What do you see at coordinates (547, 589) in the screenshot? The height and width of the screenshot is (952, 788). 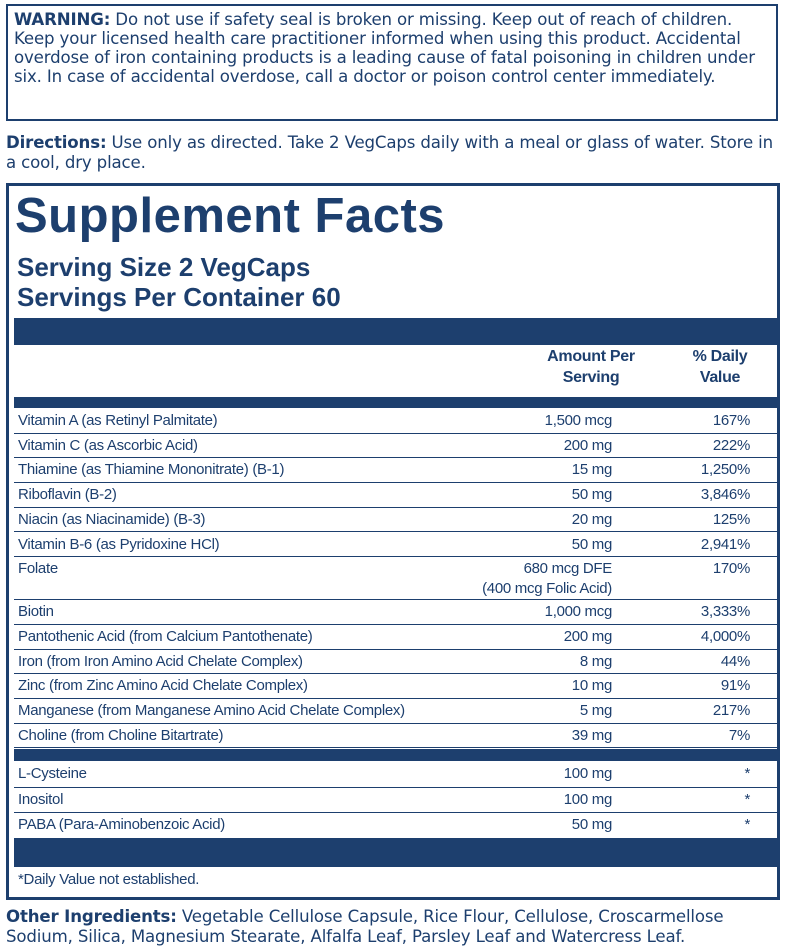 I see `nutrient-amount-detail: (400 mcg Folic Acid)` at bounding box center [547, 589].